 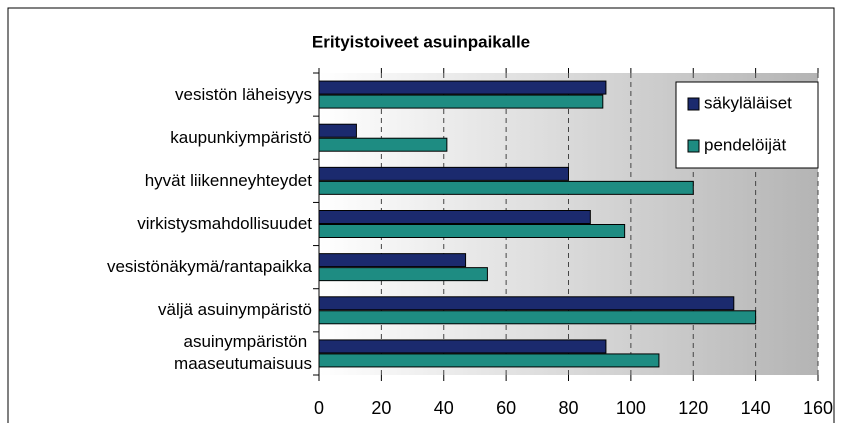 I want to click on legend-box, so click(x=747, y=125).